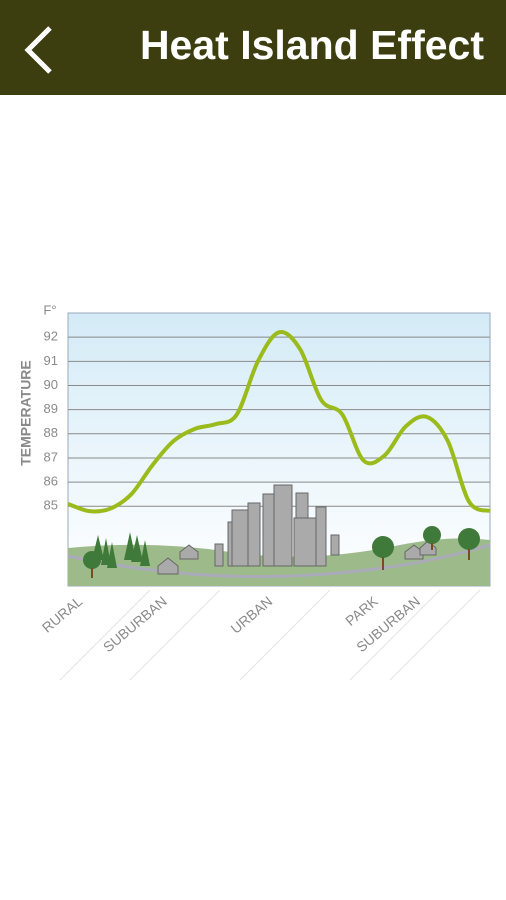 This screenshot has width=506, height=900. Describe the element at coordinates (26, 413) in the screenshot. I see `y-axis-label: TEMPERATURE` at that location.